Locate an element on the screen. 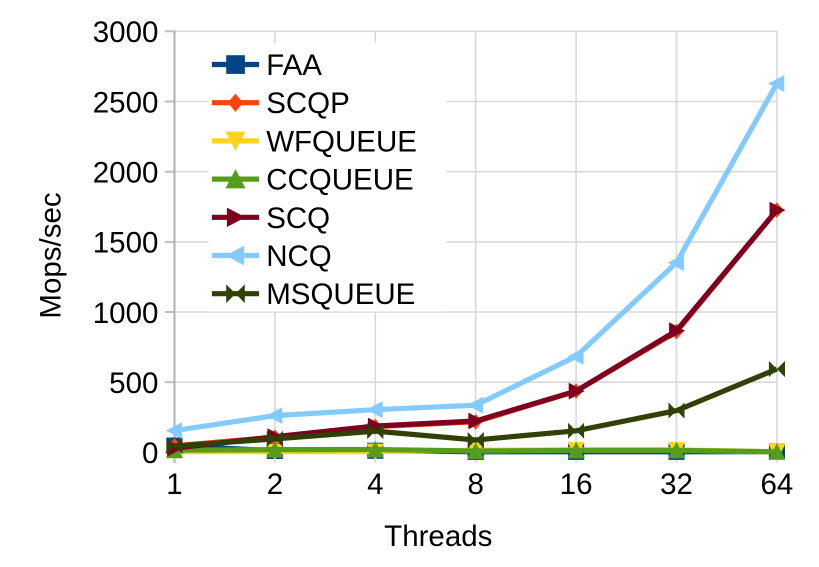 This screenshot has height=567, width=819. svg-text: NCQ is located at coordinates (299, 256).